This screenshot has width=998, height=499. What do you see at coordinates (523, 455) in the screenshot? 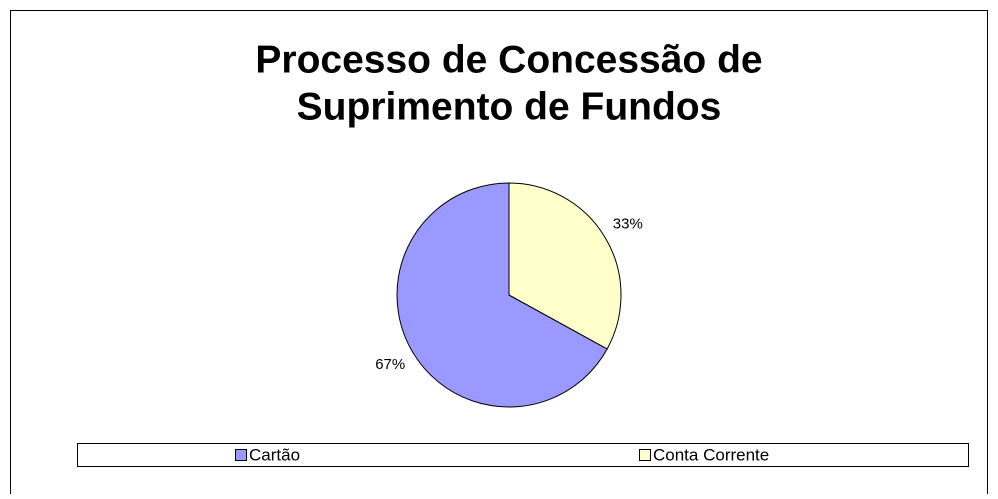
I see `legend-box` at bounding box center [523, 455].